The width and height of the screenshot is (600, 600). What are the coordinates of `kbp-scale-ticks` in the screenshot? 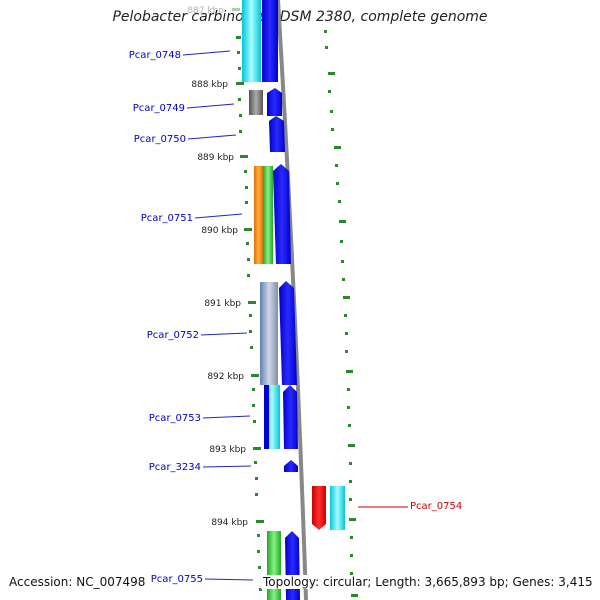 It's located at (248, 265).